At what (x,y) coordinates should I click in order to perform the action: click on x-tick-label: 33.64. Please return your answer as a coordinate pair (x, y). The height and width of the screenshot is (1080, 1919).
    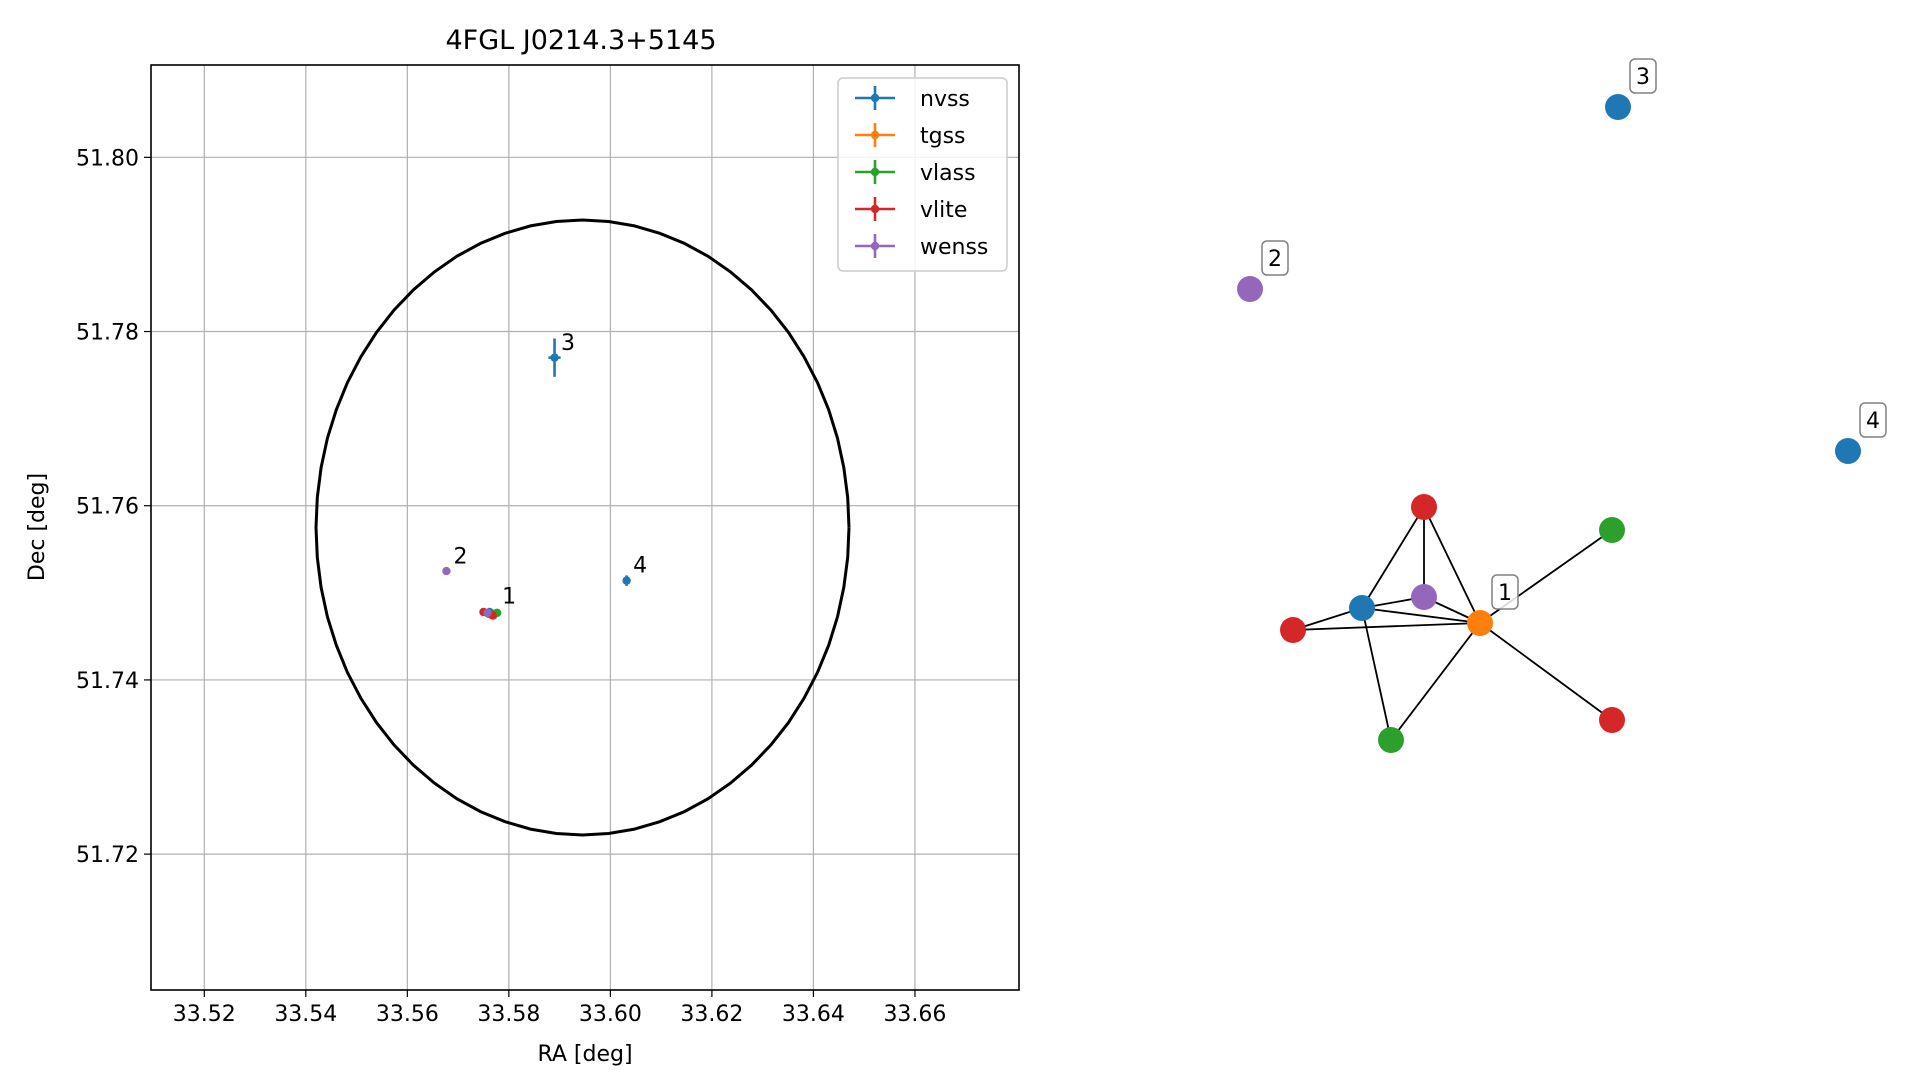
    Looking at the image, I should click on (813, 1014).